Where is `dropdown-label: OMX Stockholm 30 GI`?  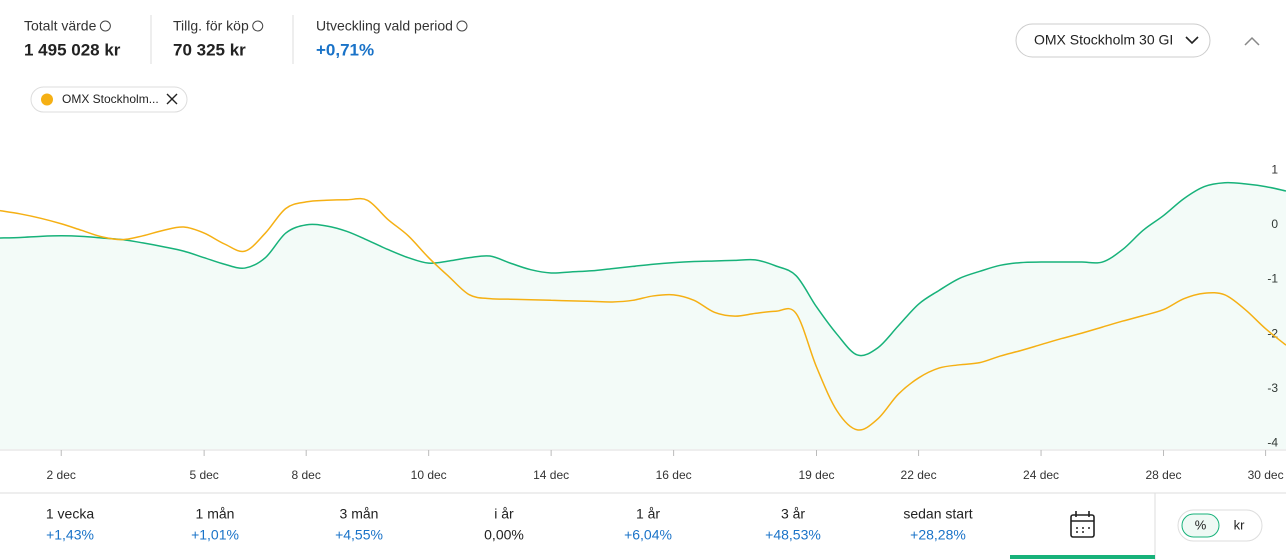 dropdown-label: OMX Stockholm 30 GI is located at coordinates (1103, 40).